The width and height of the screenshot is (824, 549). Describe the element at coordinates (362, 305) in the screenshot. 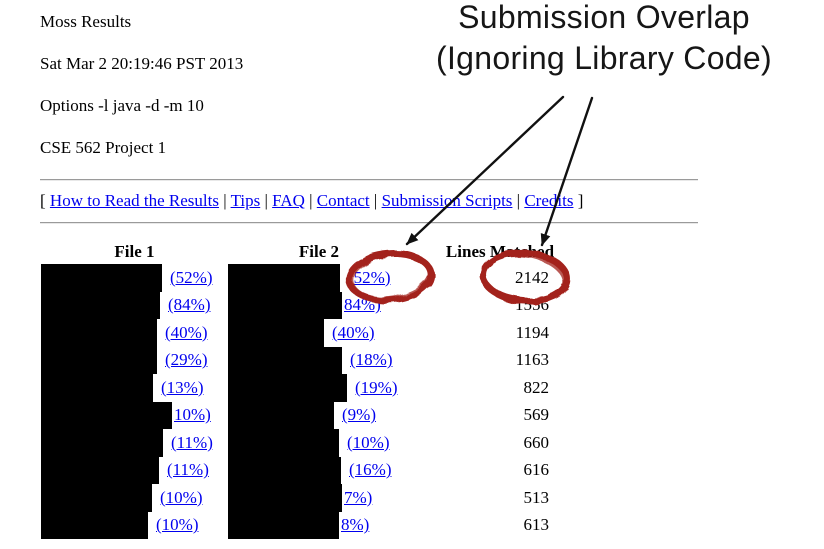

I see `file2-match-link: 84%)` at that location.